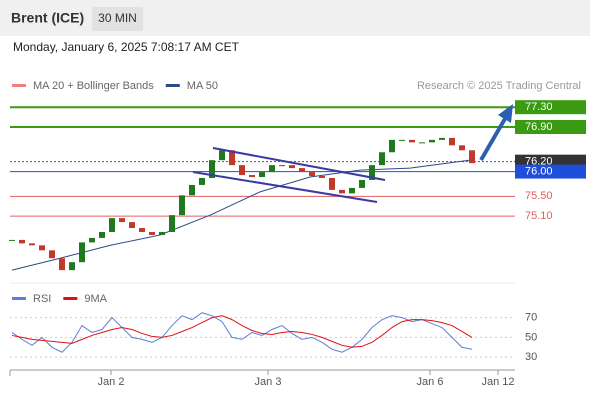 The image size is (590, 400). I want to click on x-tick-label: Jan 2, so click(111, 382).